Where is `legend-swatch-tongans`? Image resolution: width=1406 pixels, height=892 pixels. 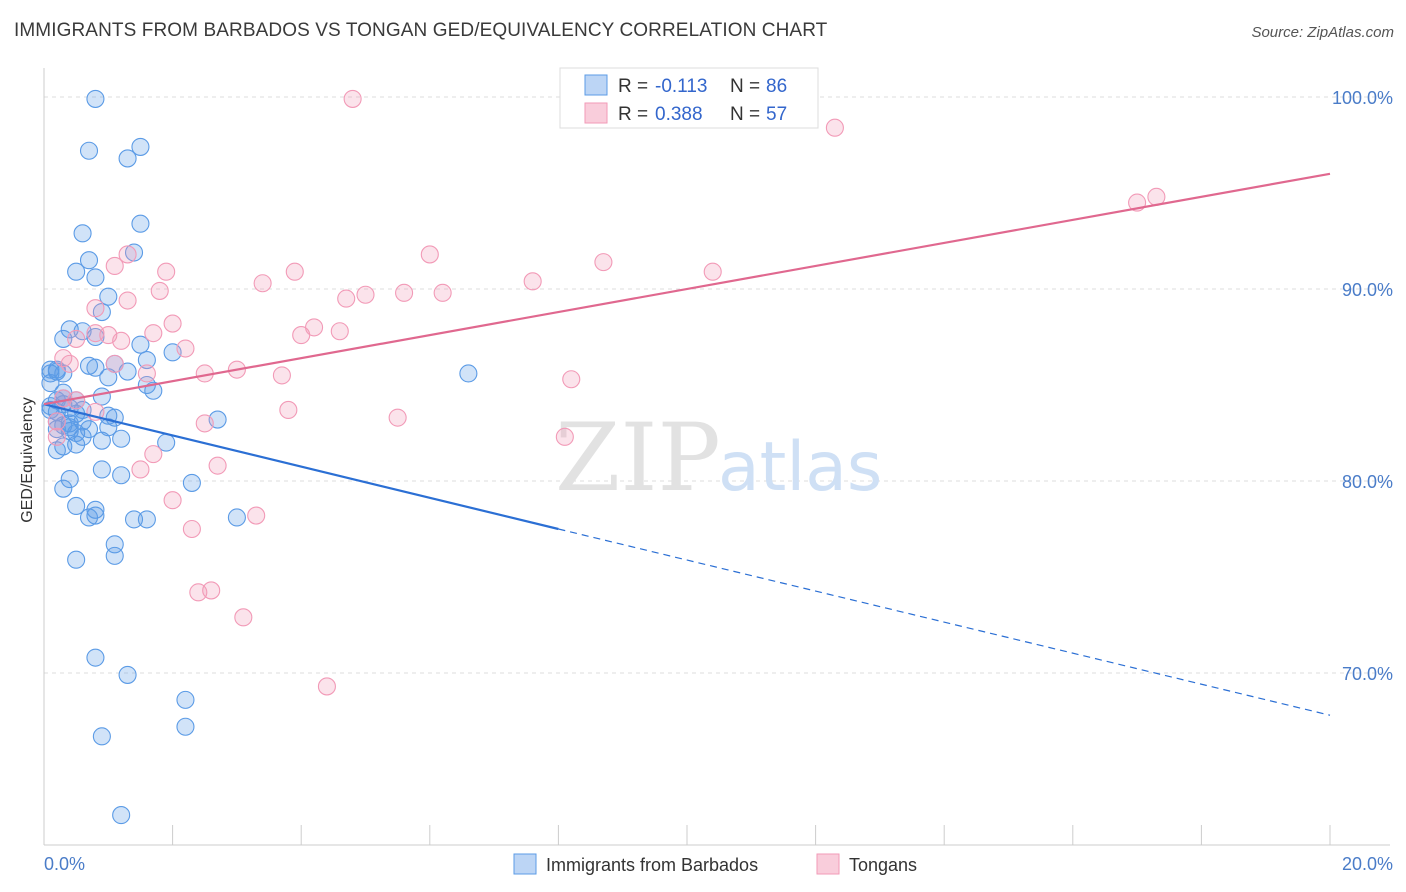
legend-swatch-tongans is located at coordinates (596, 113).